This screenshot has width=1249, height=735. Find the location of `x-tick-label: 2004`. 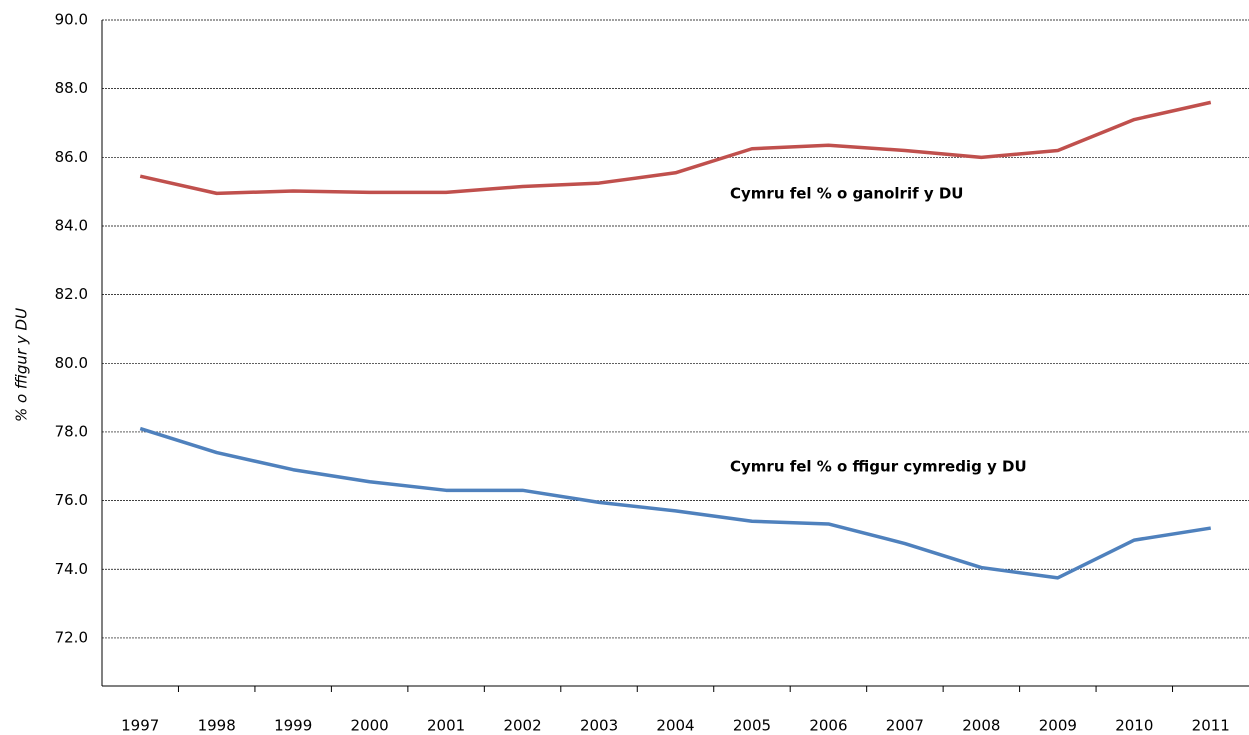

x-tick-label: 2004 is located at coordinates (675, 726).